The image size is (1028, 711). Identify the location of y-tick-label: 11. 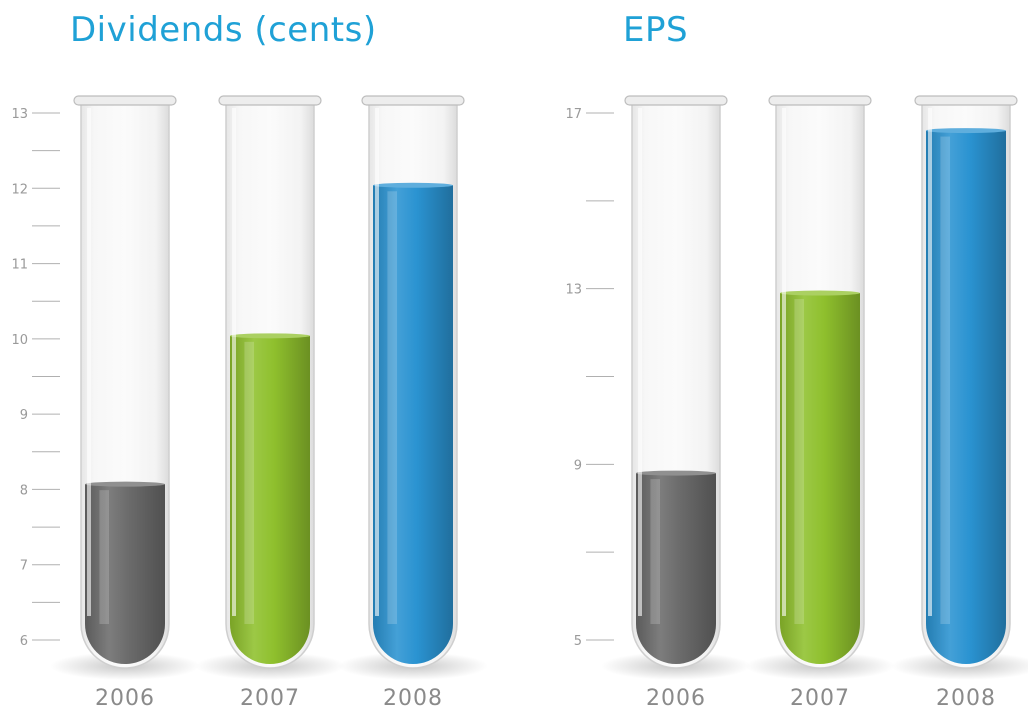
(19, 265).